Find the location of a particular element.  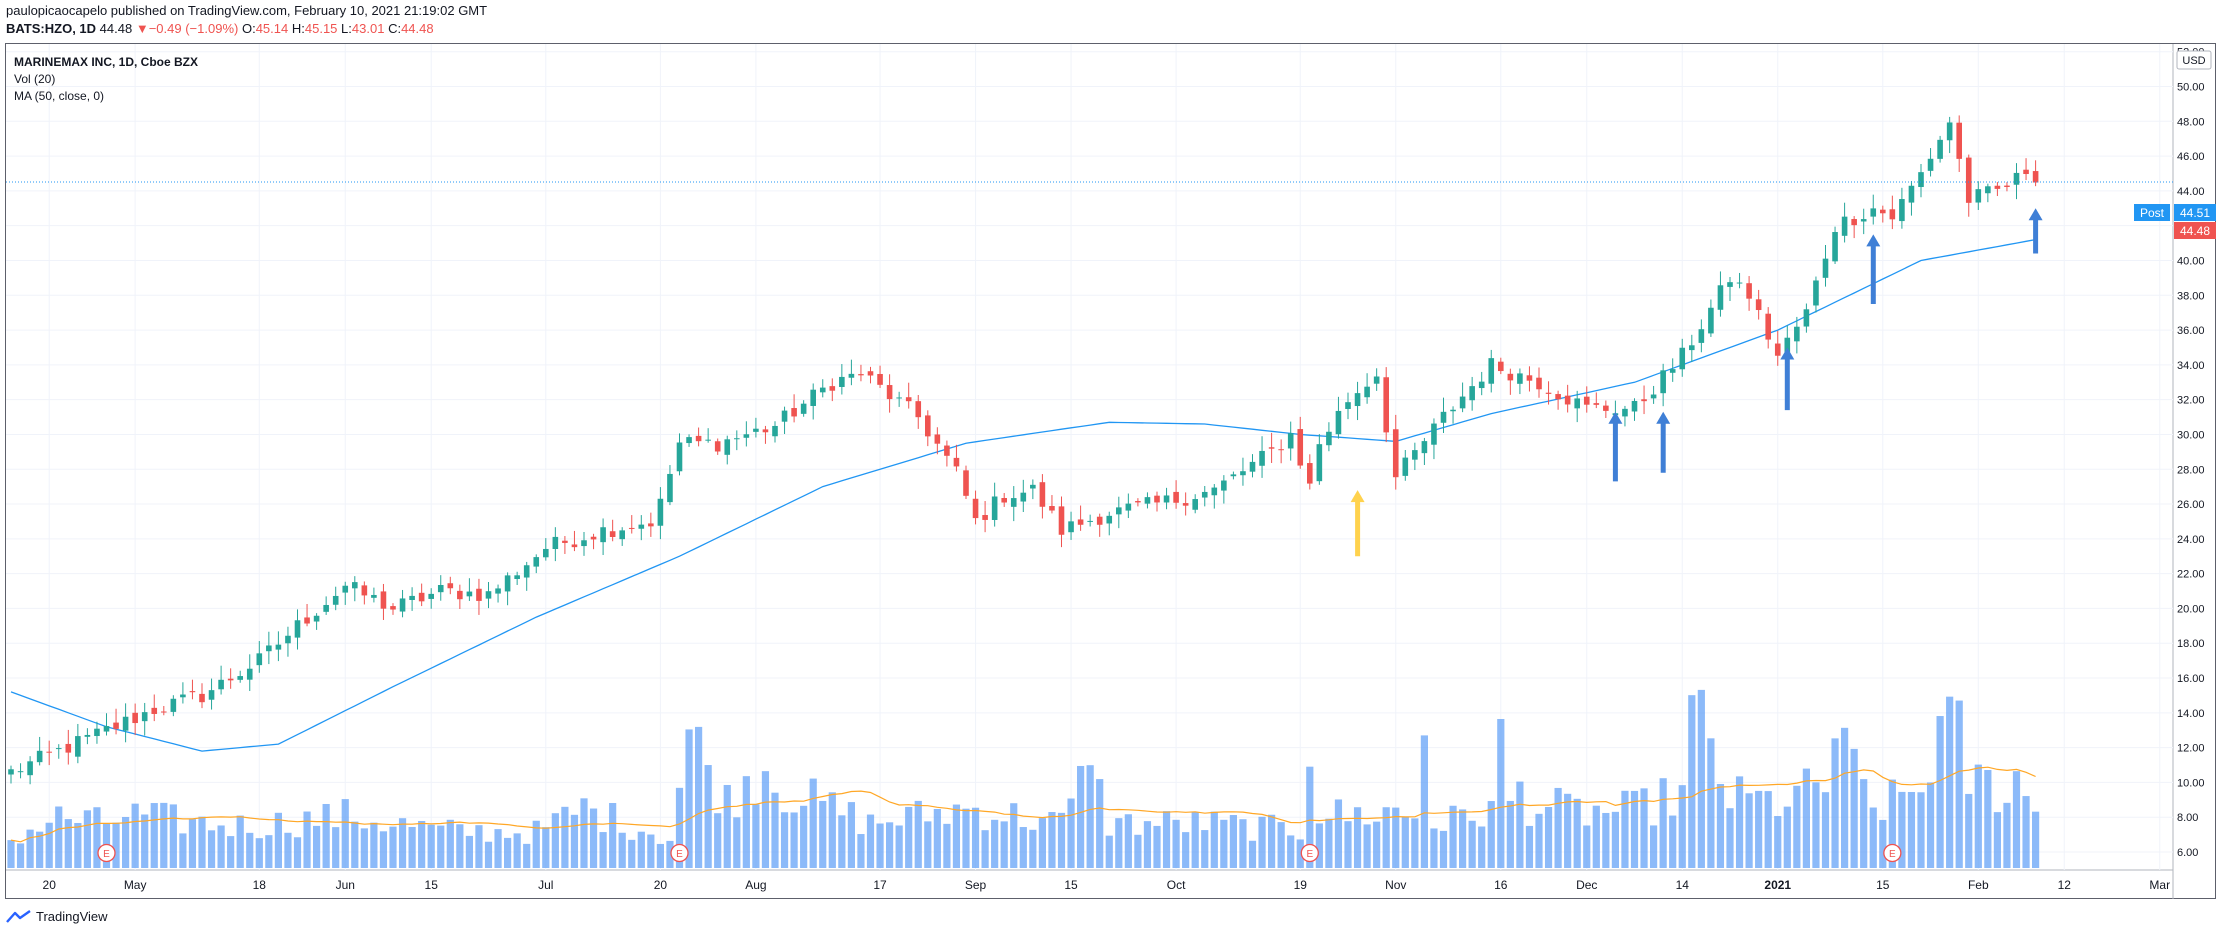

last-price-badge is located at coordinates (2195, 230).